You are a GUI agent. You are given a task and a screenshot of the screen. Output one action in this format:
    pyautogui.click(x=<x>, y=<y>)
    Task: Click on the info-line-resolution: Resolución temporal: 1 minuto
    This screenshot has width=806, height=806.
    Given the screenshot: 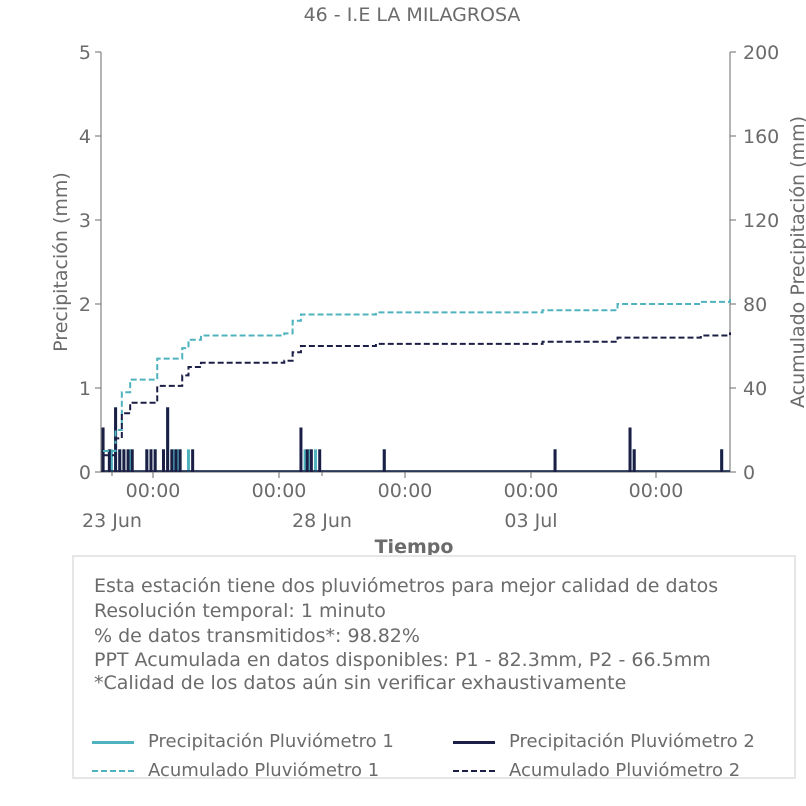 What is the action you would take?
    pyautogui.click(x=240, y=611)
    